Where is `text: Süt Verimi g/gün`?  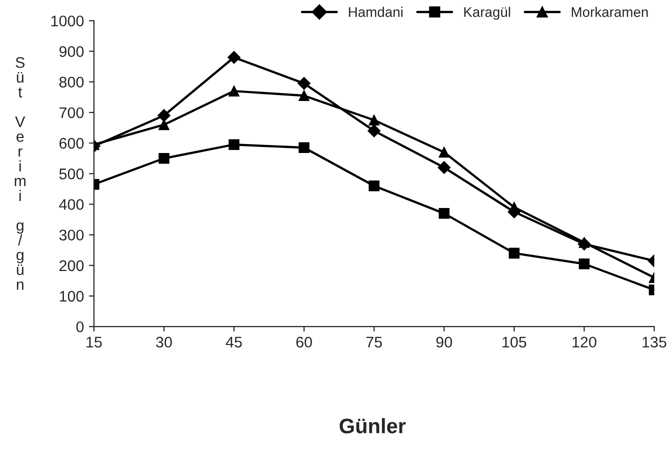
text: Süt Verimi g/gün is located at coordinates (20, 173).